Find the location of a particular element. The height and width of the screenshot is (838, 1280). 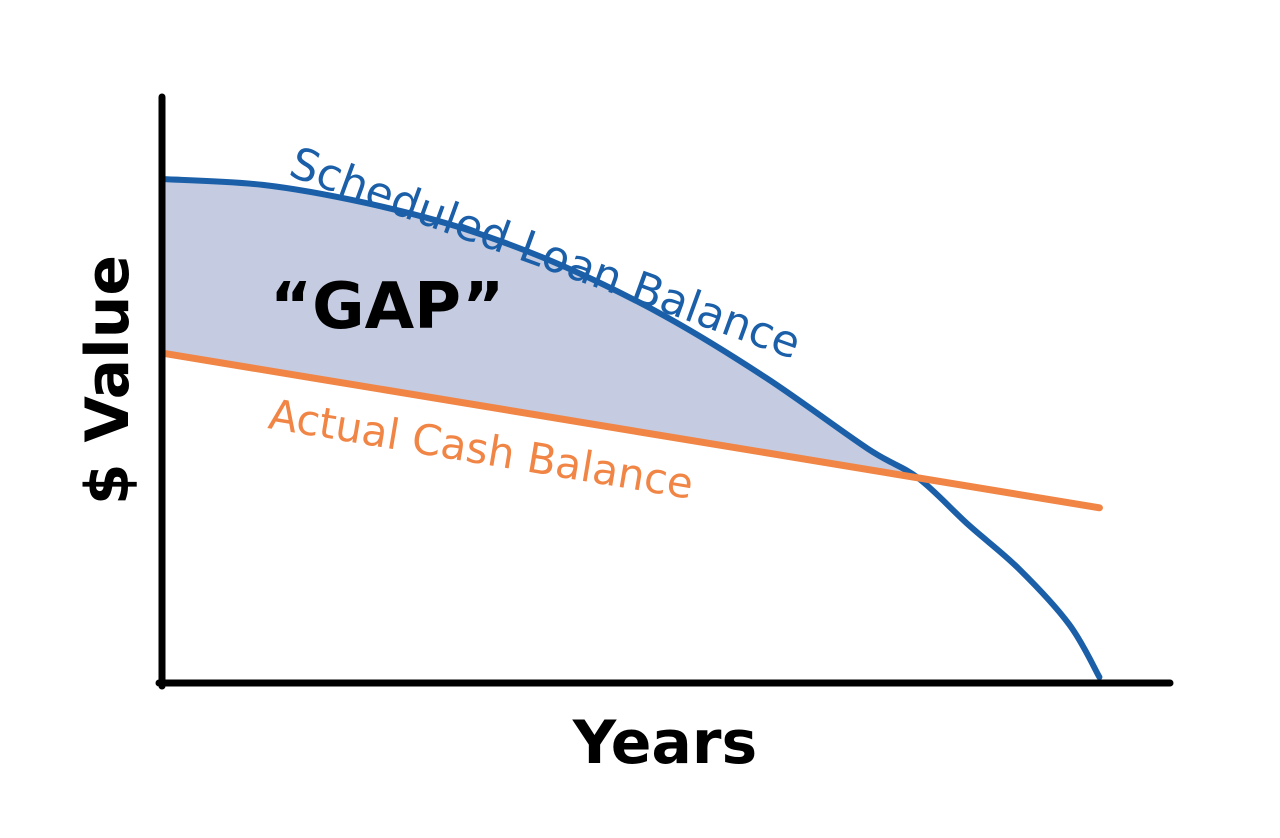

gap-label: “GAP” is located at coordinates (387, 307).